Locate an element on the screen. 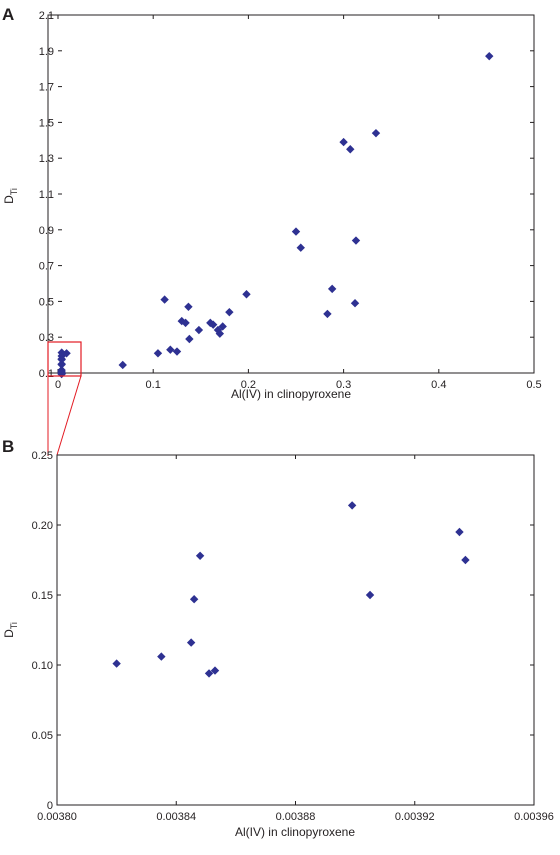 The width and height of the screenshot is (560, 855). panel-b-ytick-label: 0.20 is located at coordinates (42, 526).